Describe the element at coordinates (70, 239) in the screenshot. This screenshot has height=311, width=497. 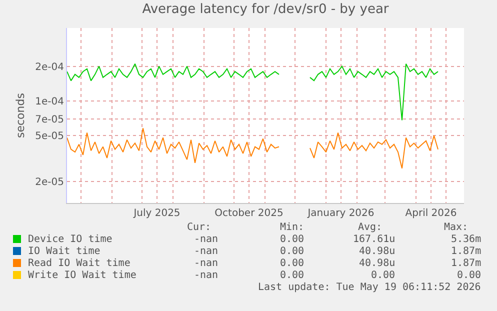
I see `legend-label: Device IO time` at that location.